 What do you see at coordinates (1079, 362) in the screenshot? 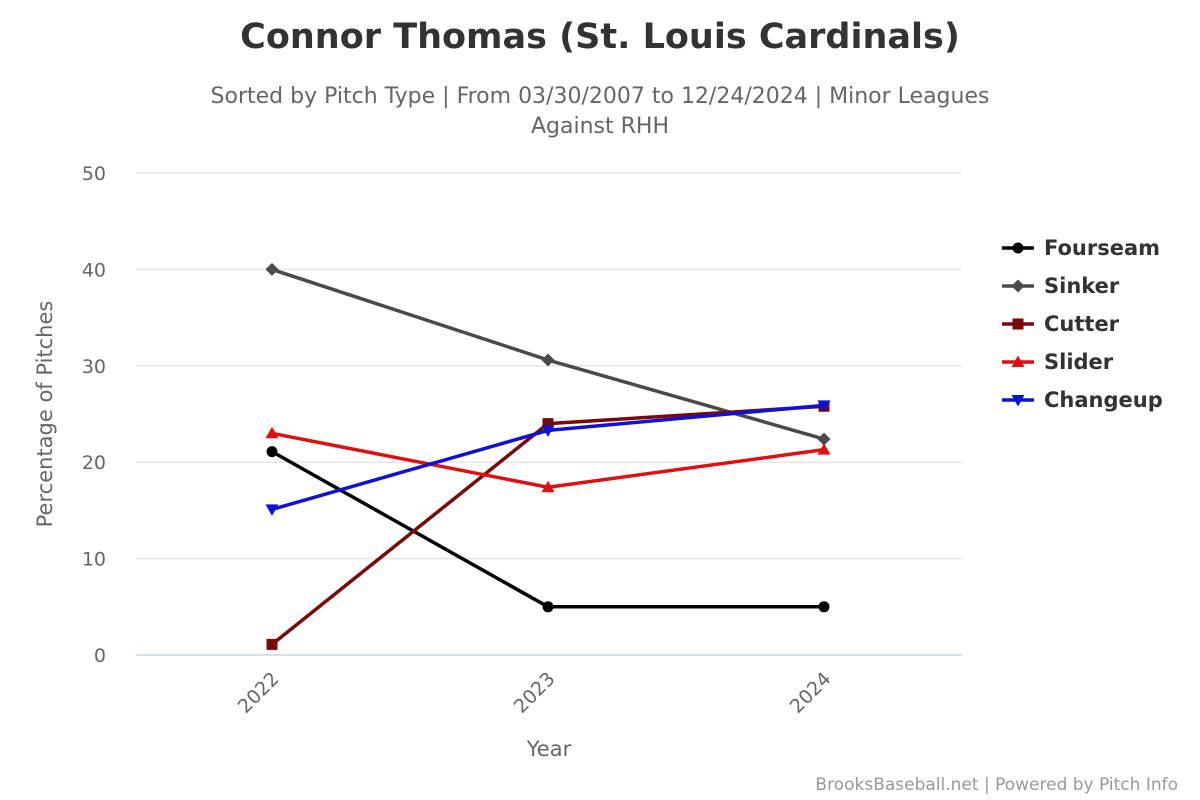
I see `legend-label: Slider` at bounding box center [1079, 362].